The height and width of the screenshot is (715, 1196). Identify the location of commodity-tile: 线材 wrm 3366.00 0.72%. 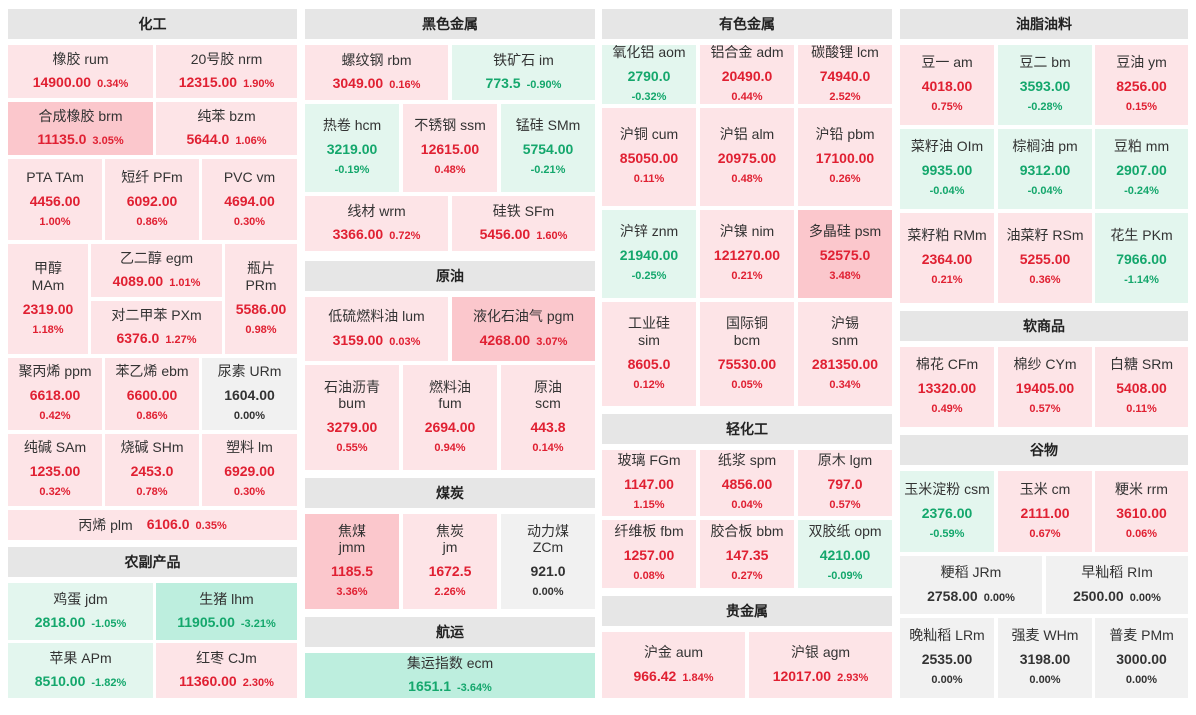
(376, 223).